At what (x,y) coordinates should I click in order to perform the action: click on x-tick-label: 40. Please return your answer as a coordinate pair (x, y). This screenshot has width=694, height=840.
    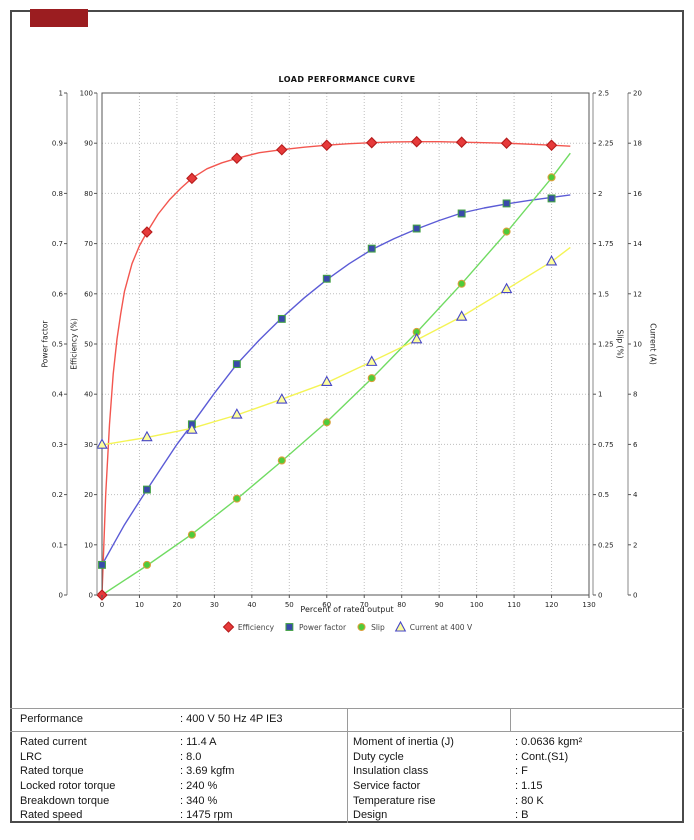
    Looking at the image, I should click on (251, 605).